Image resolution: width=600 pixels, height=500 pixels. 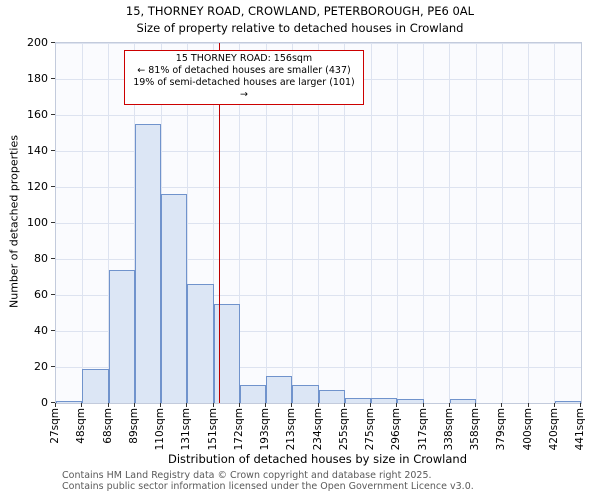 I want to click on x-tick-label: 379sqm, so click(x=501, y=429).